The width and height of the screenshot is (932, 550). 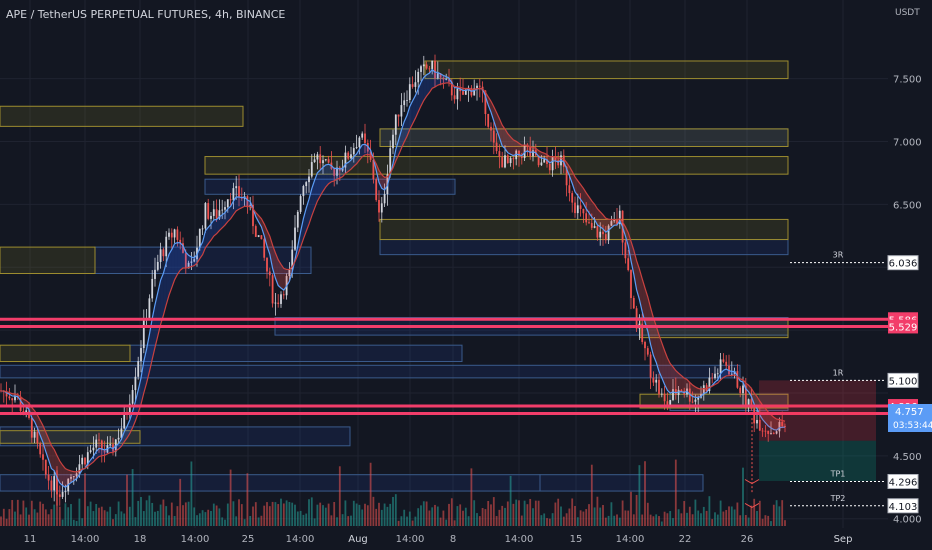 What do you see at coordinates (630, 539) in the screenshot?
I see `x-tick-11: 14:00` at bounding box center [630, 539].